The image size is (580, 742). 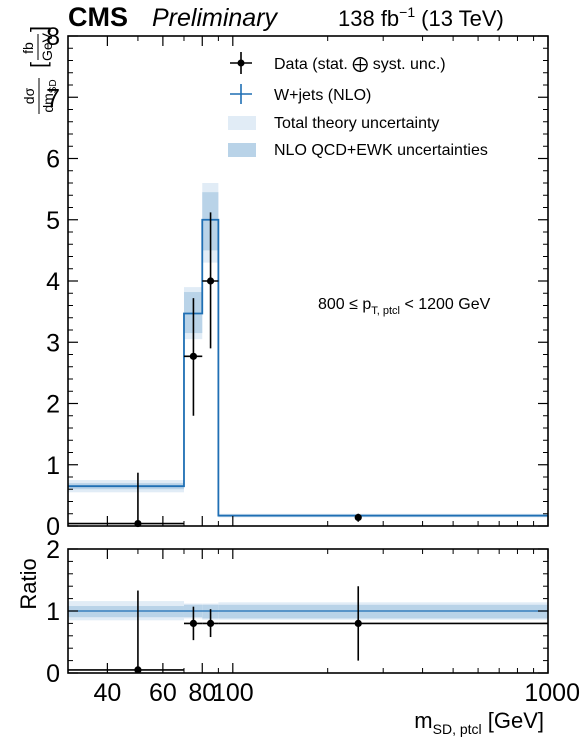 What do you see at coordinates (308, 630) in the screenshot?
I see `ratio-data-points` at bounding box center [308, 630].